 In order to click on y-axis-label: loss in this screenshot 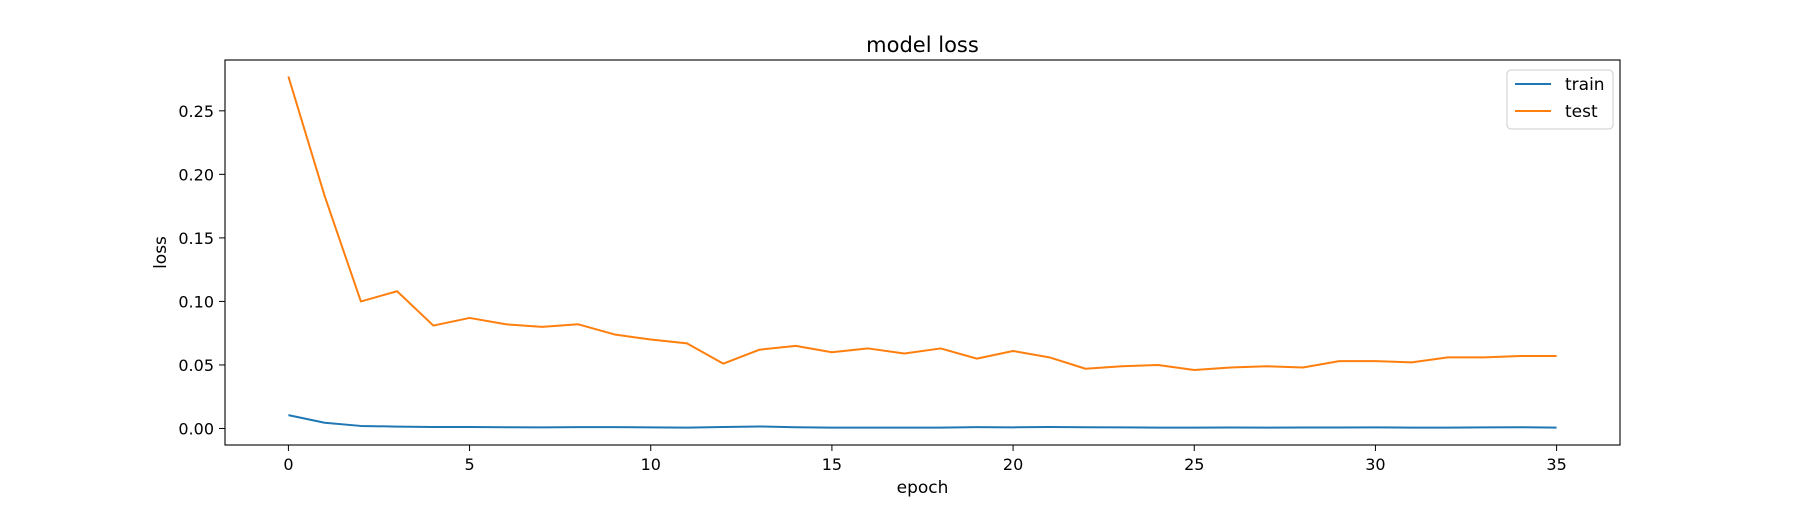, I will do `click(161, 252)`.